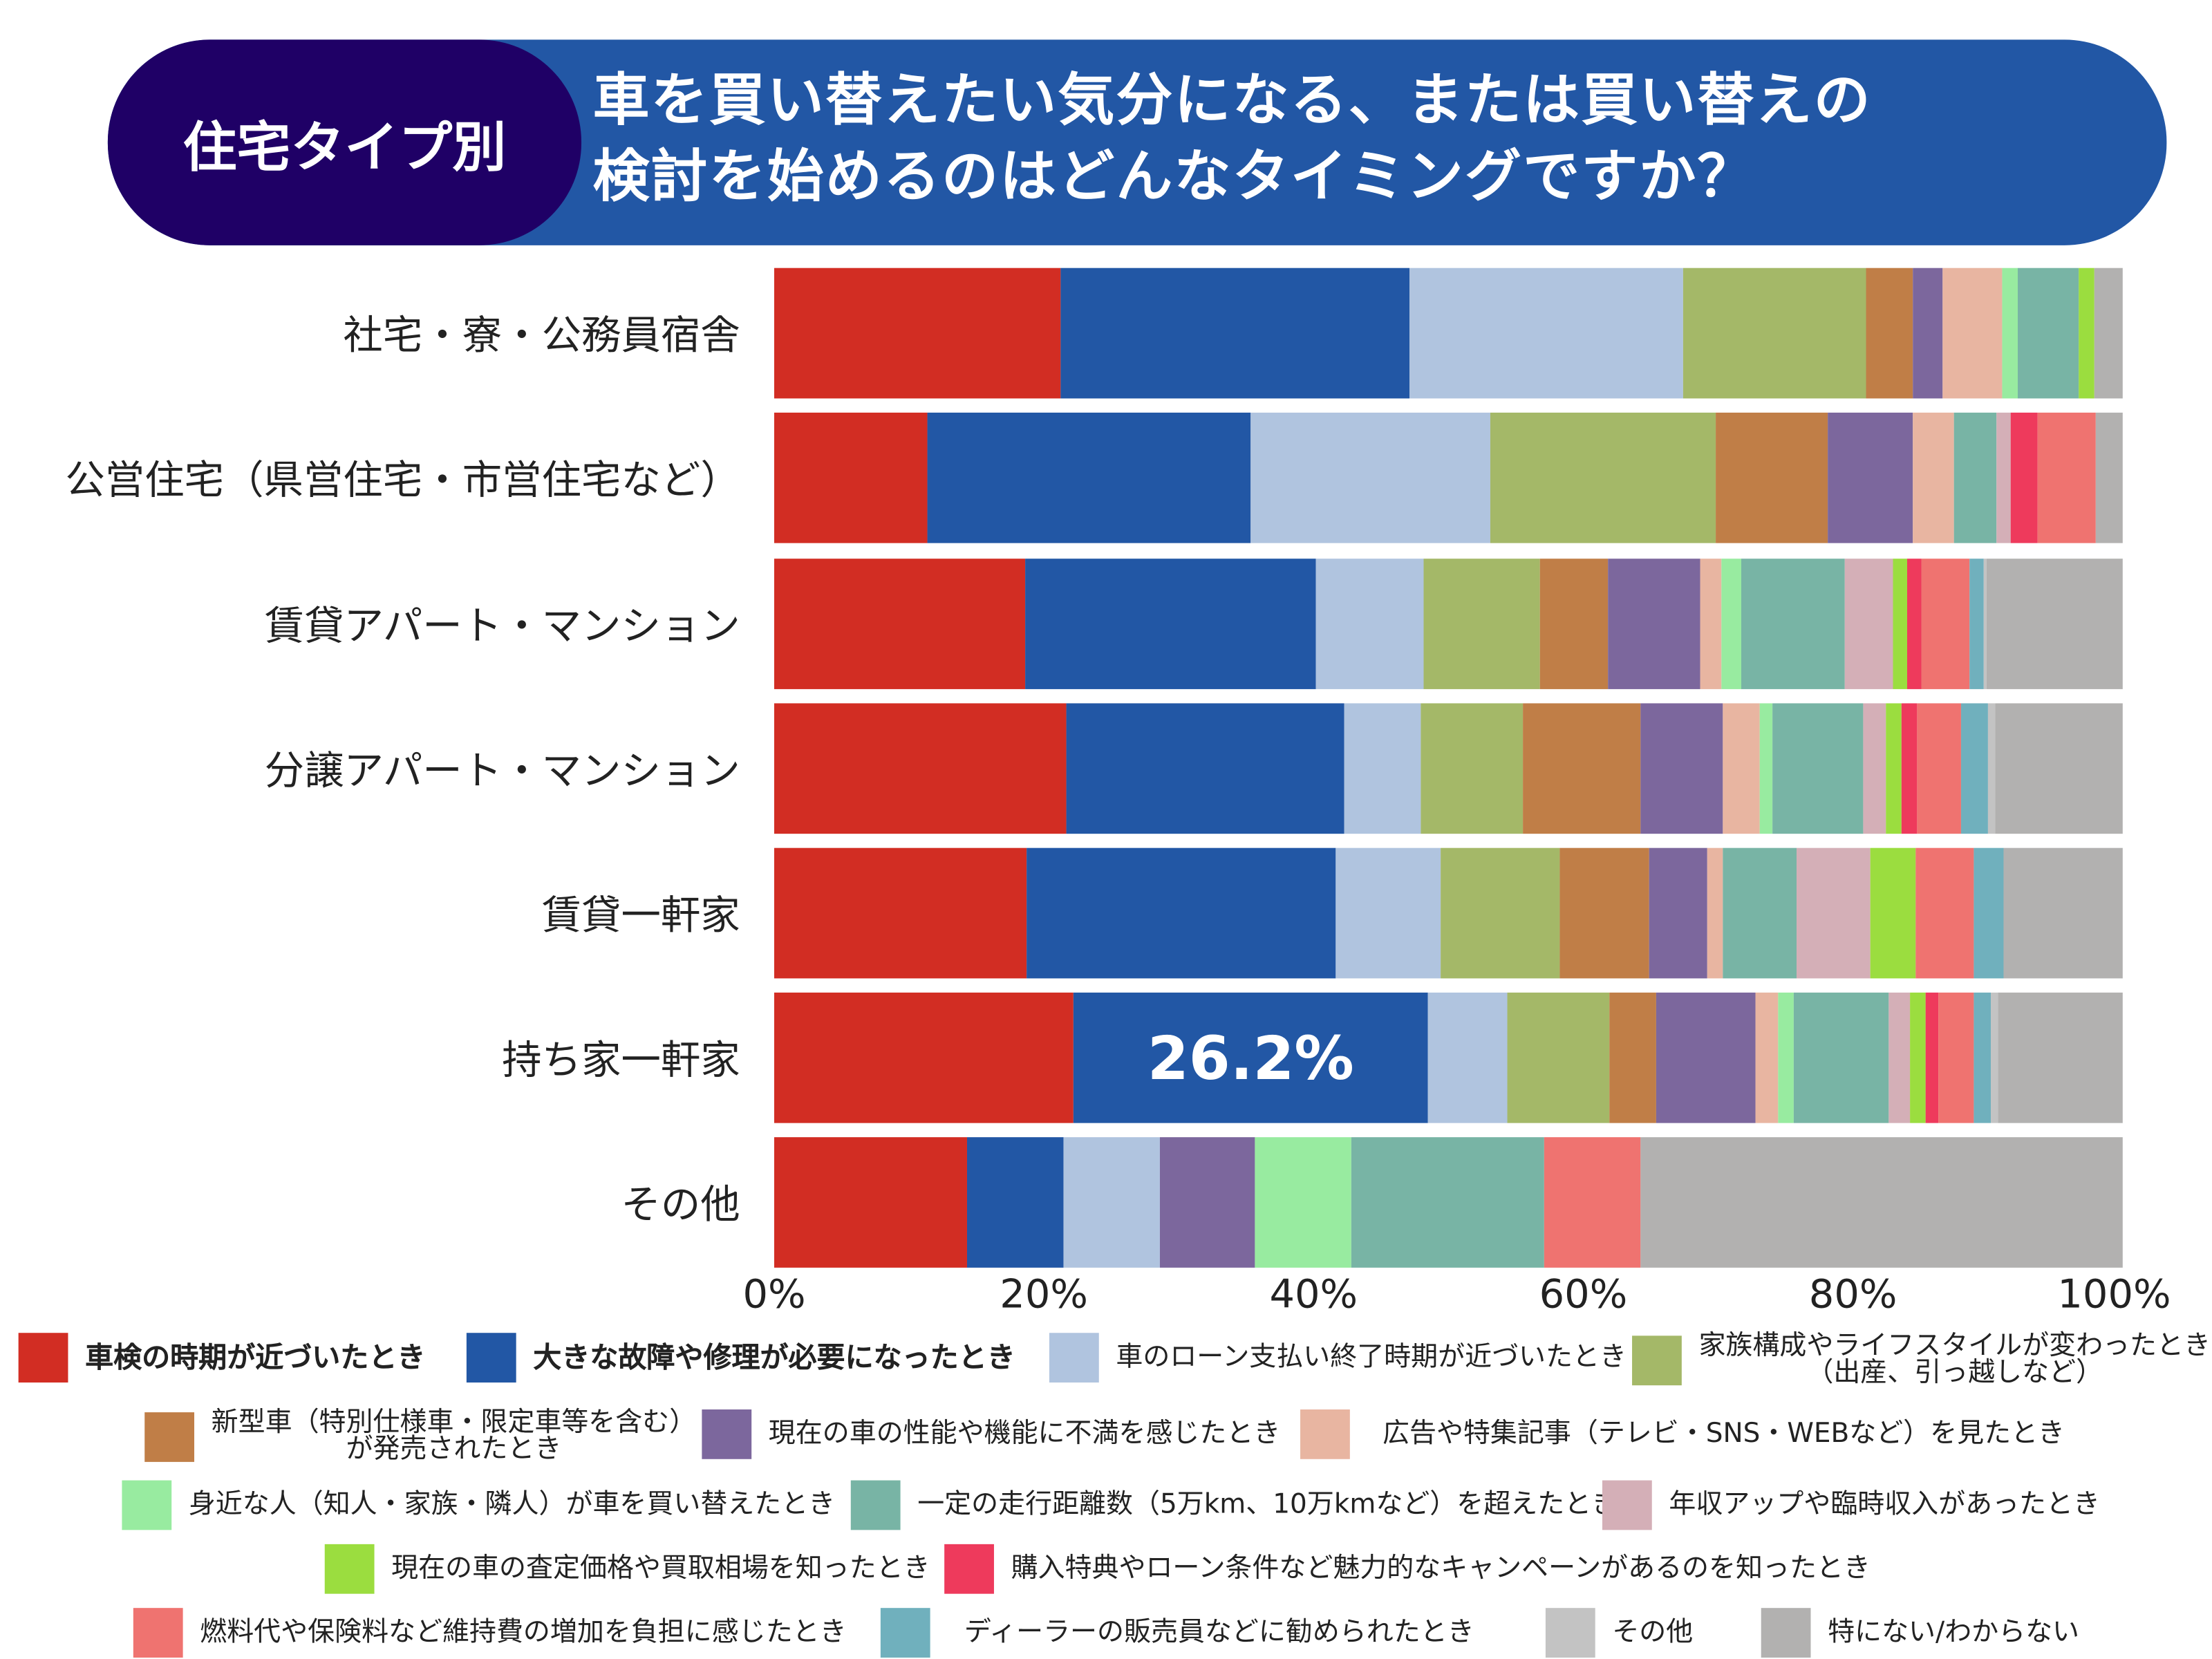 The image size is (2212, 1659). I want to click on bar-segment: 26.2%, so click(1251, 1057).